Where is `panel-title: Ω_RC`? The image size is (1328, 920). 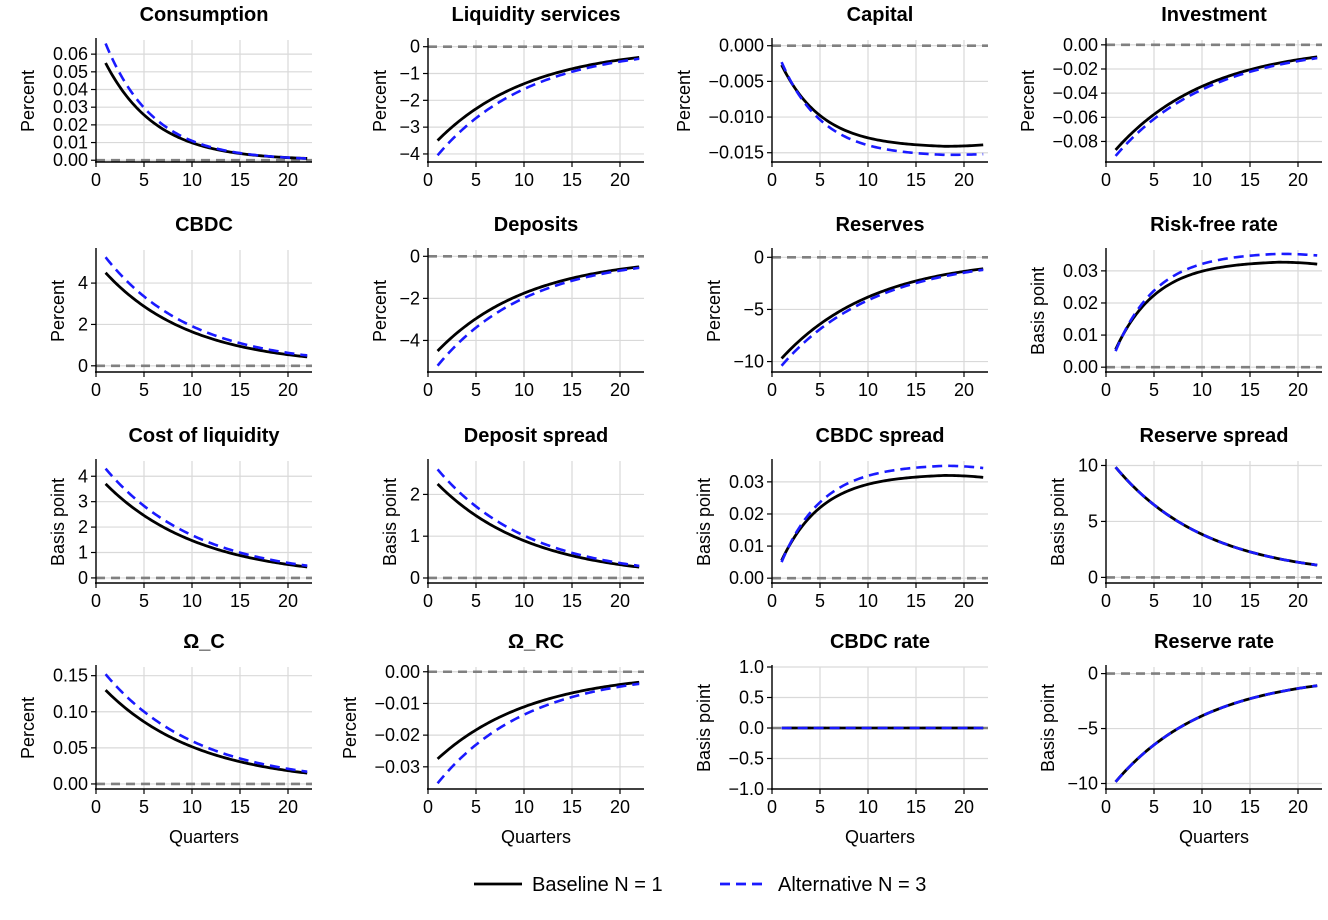 panel-title: Ω_RC is located at coordinates (536, 642).